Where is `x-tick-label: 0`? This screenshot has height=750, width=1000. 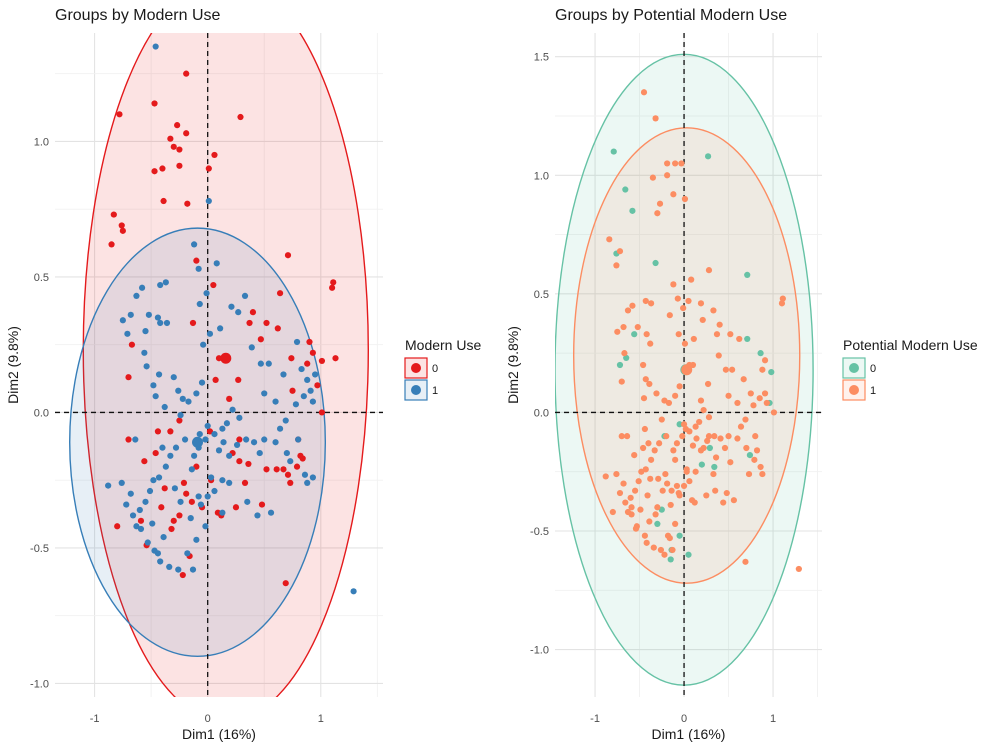
x-tick-label: 0 is located at coordinates (208, 719).